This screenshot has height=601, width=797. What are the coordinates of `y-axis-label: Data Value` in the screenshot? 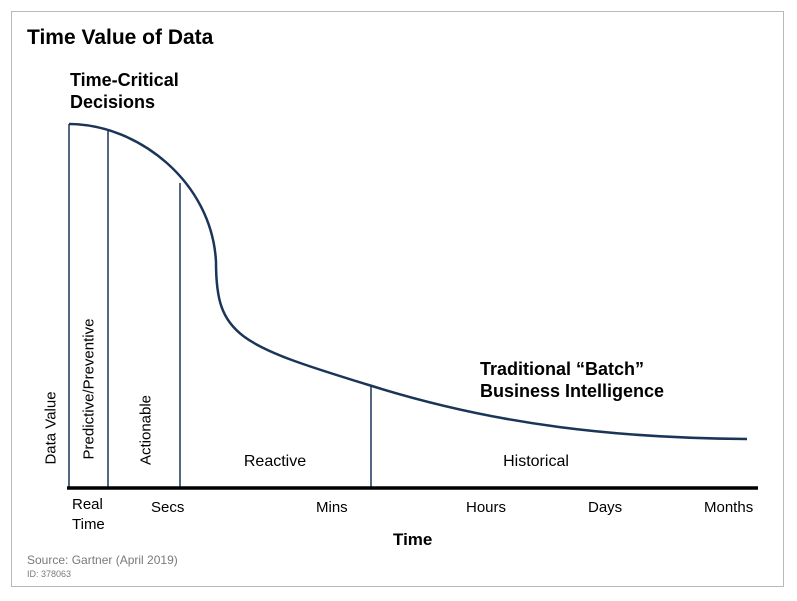 It's located at (51, 428).